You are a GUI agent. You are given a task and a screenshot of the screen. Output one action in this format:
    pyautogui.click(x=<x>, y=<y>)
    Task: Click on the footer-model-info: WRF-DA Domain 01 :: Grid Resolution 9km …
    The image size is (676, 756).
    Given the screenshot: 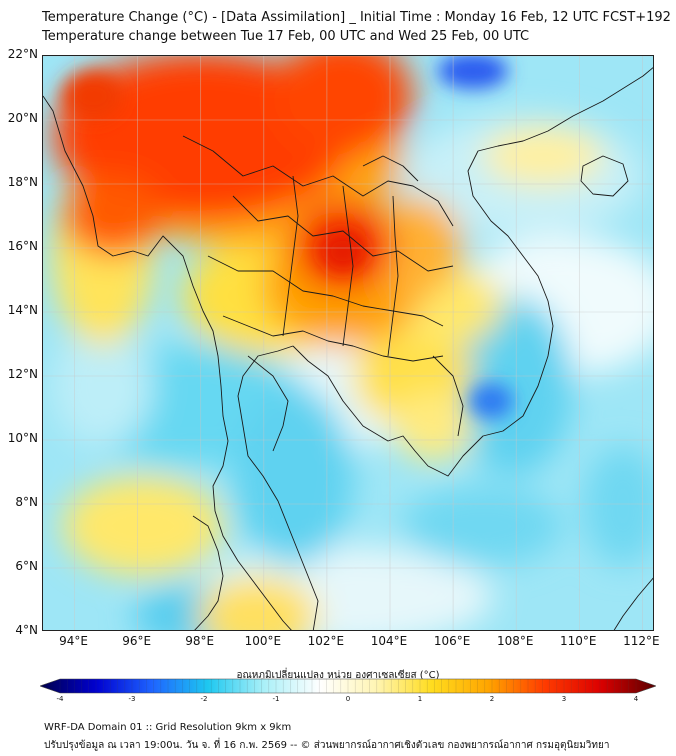 What is the action you would take?
    pyautogui.click(x=168, y=727)
    